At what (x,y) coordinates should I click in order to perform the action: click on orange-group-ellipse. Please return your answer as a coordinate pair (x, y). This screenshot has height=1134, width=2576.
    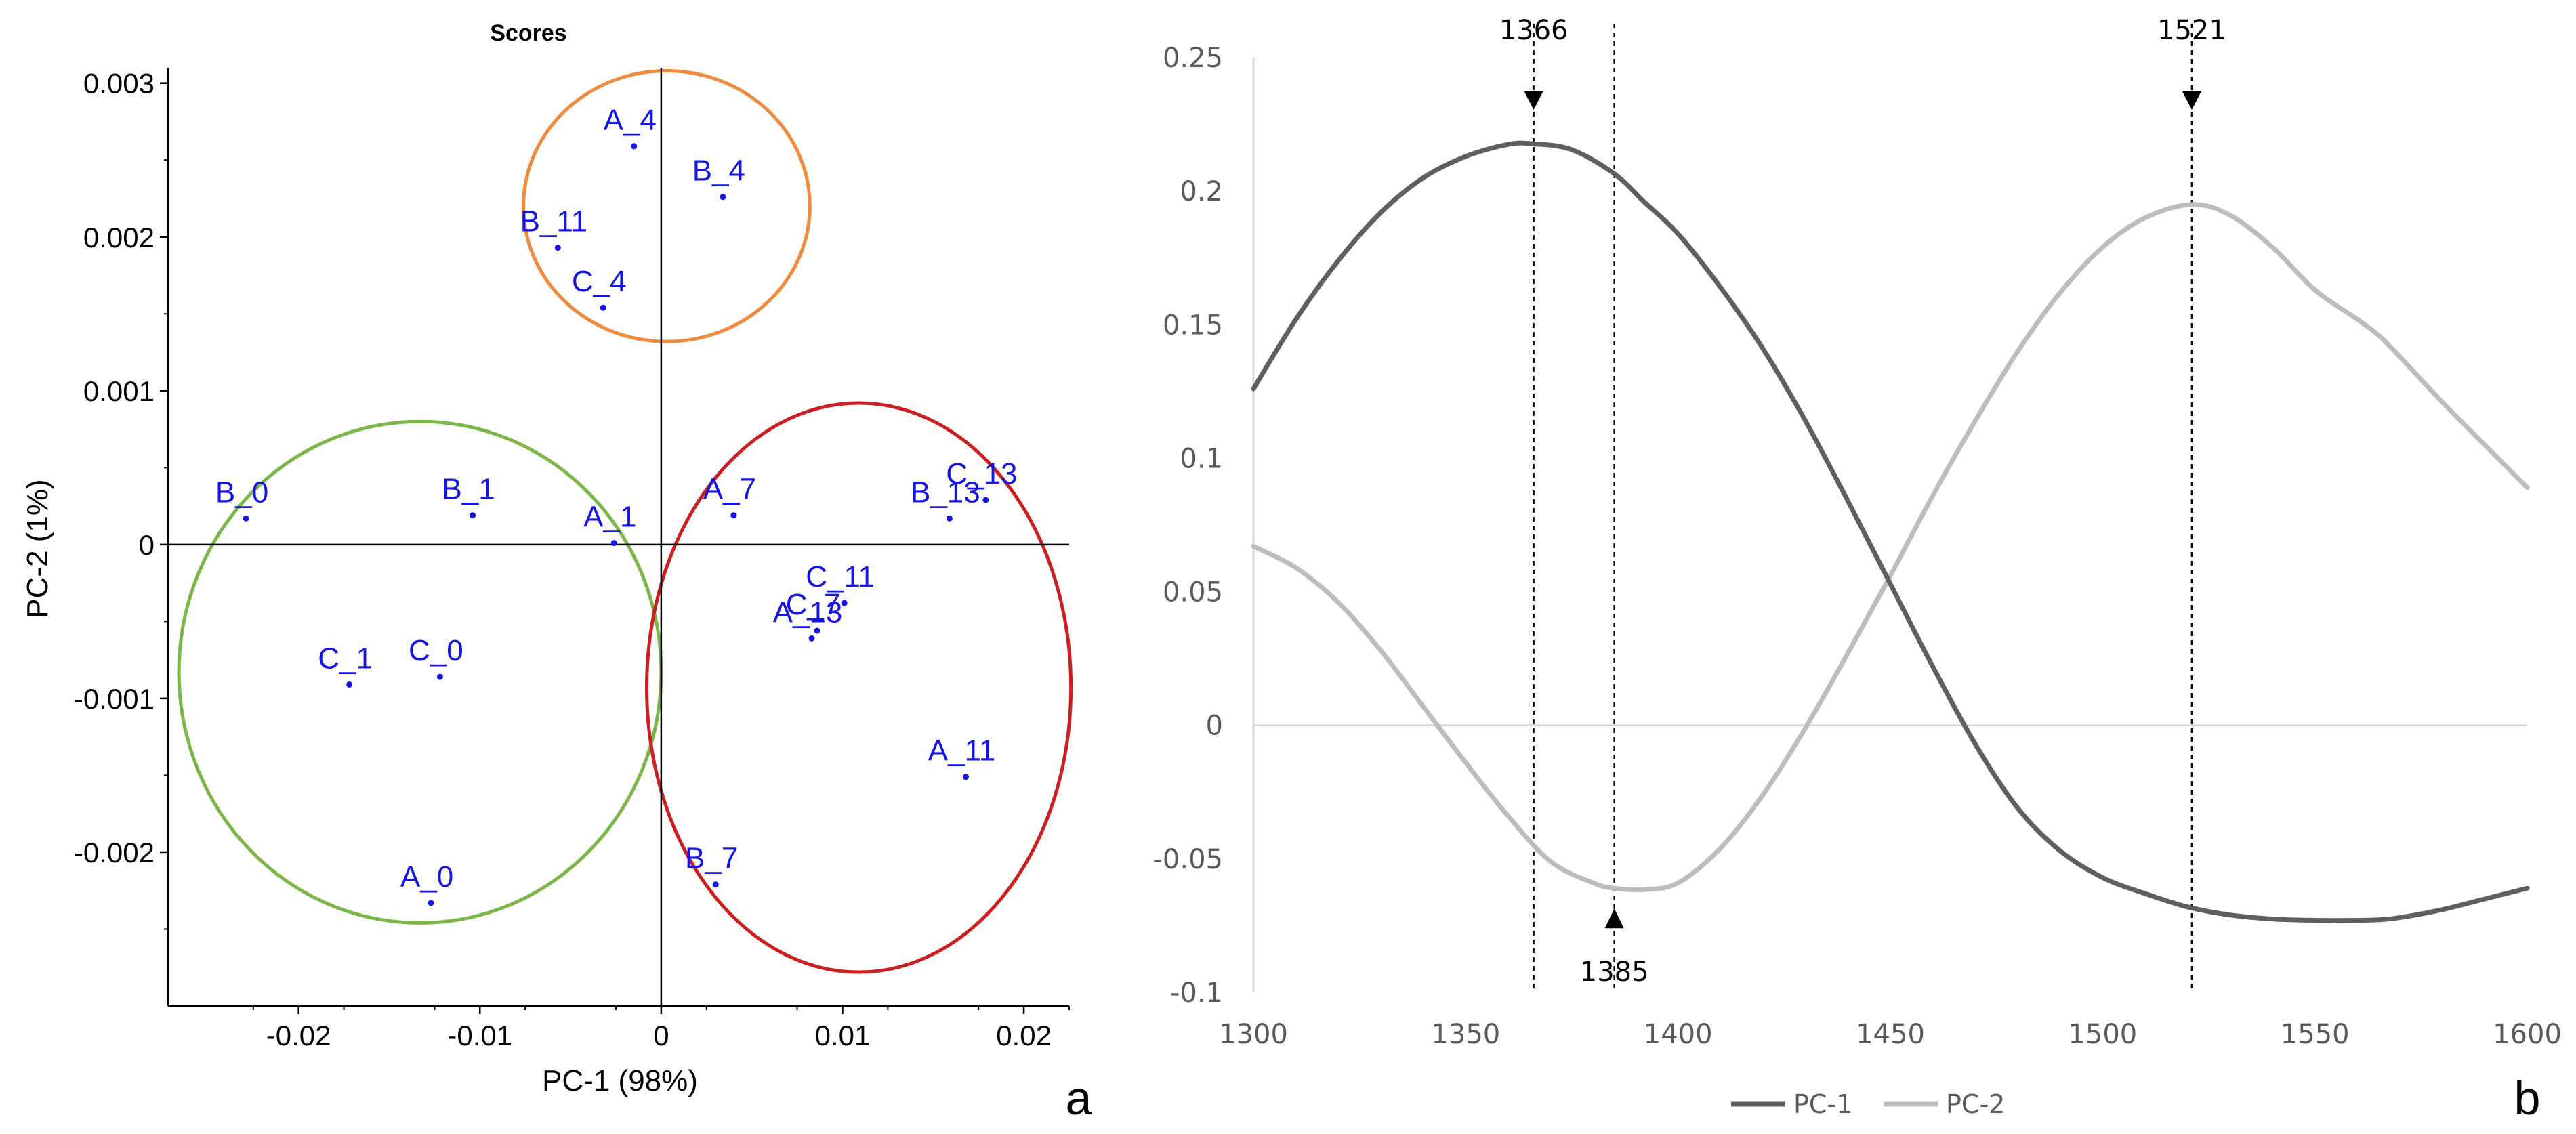
    Looking at the image, I should click on (667, 206).